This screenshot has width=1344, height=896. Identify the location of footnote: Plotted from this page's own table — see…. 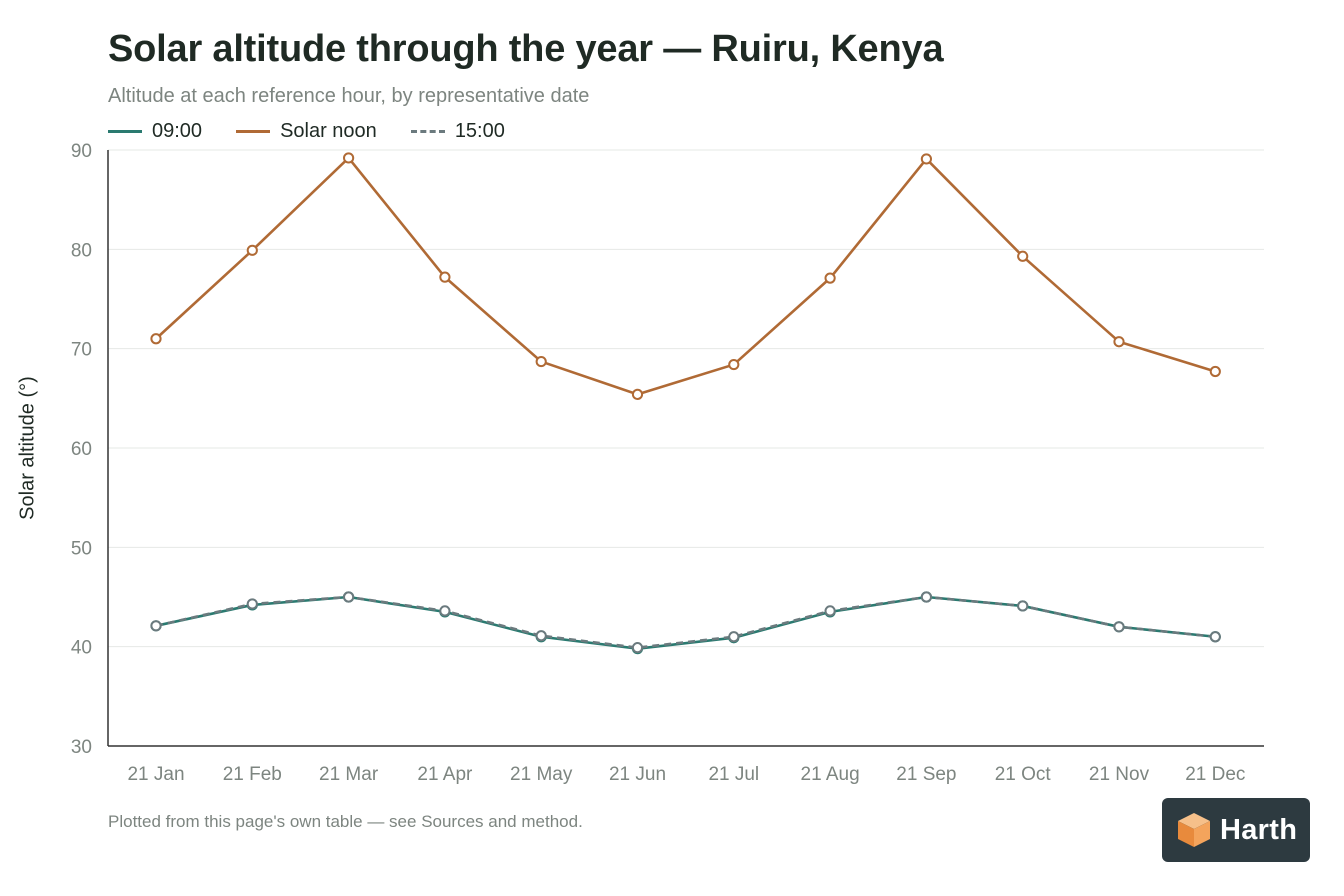
(345, 821).